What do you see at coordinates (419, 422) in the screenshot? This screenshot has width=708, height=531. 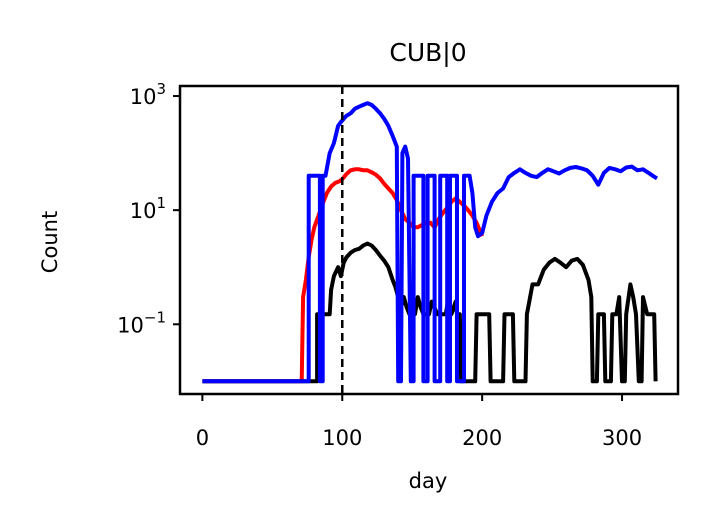 I see `x-axis: 0 100 200 300` at bounding box center [419, 422].